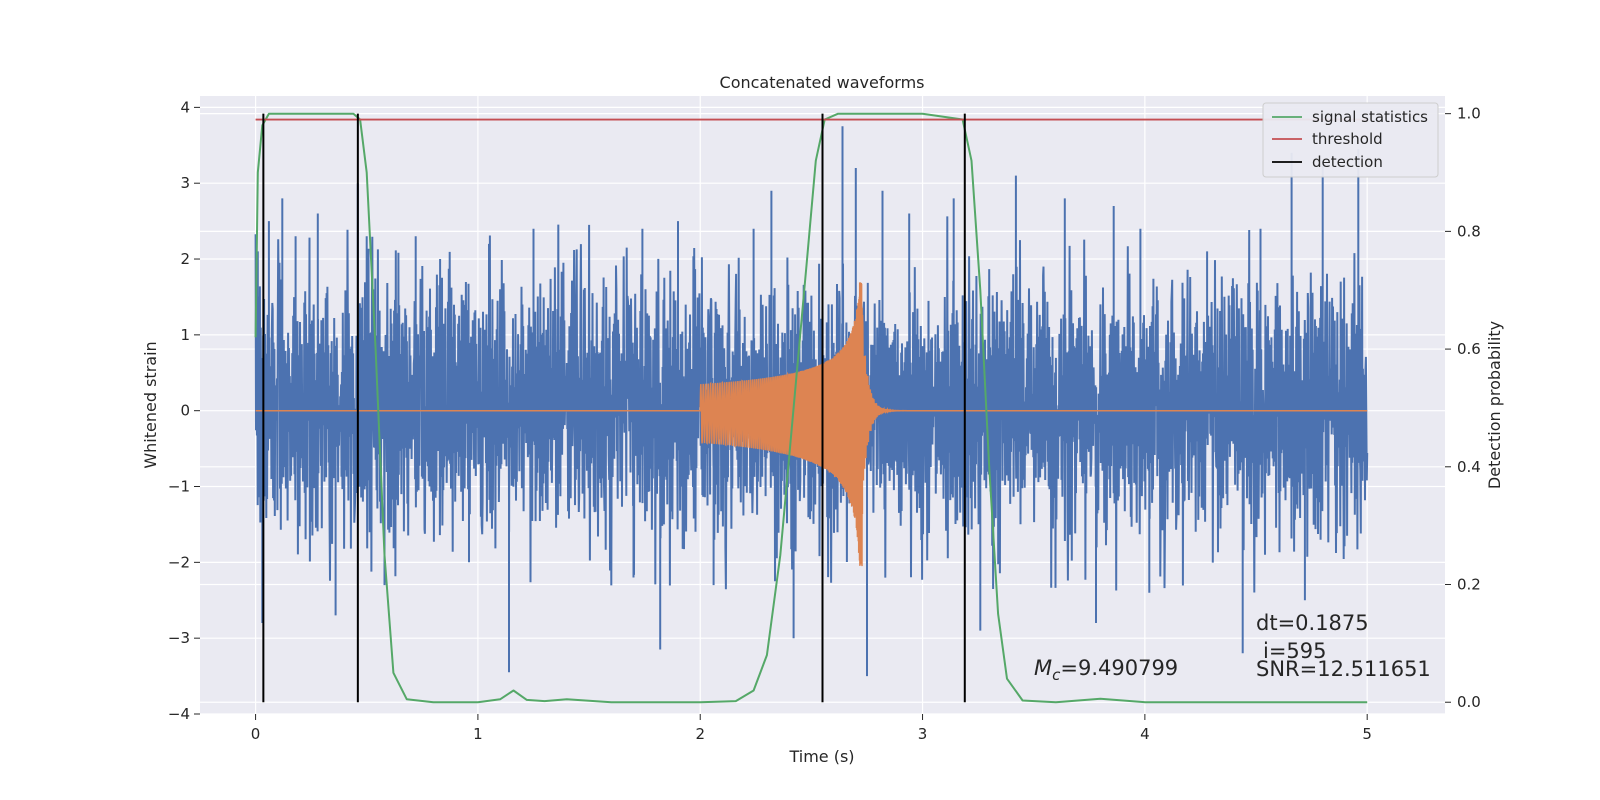  Describe the element at coordinates (478, 734) in the screenshot. I see `x-tick-label-1: 1` at that location.